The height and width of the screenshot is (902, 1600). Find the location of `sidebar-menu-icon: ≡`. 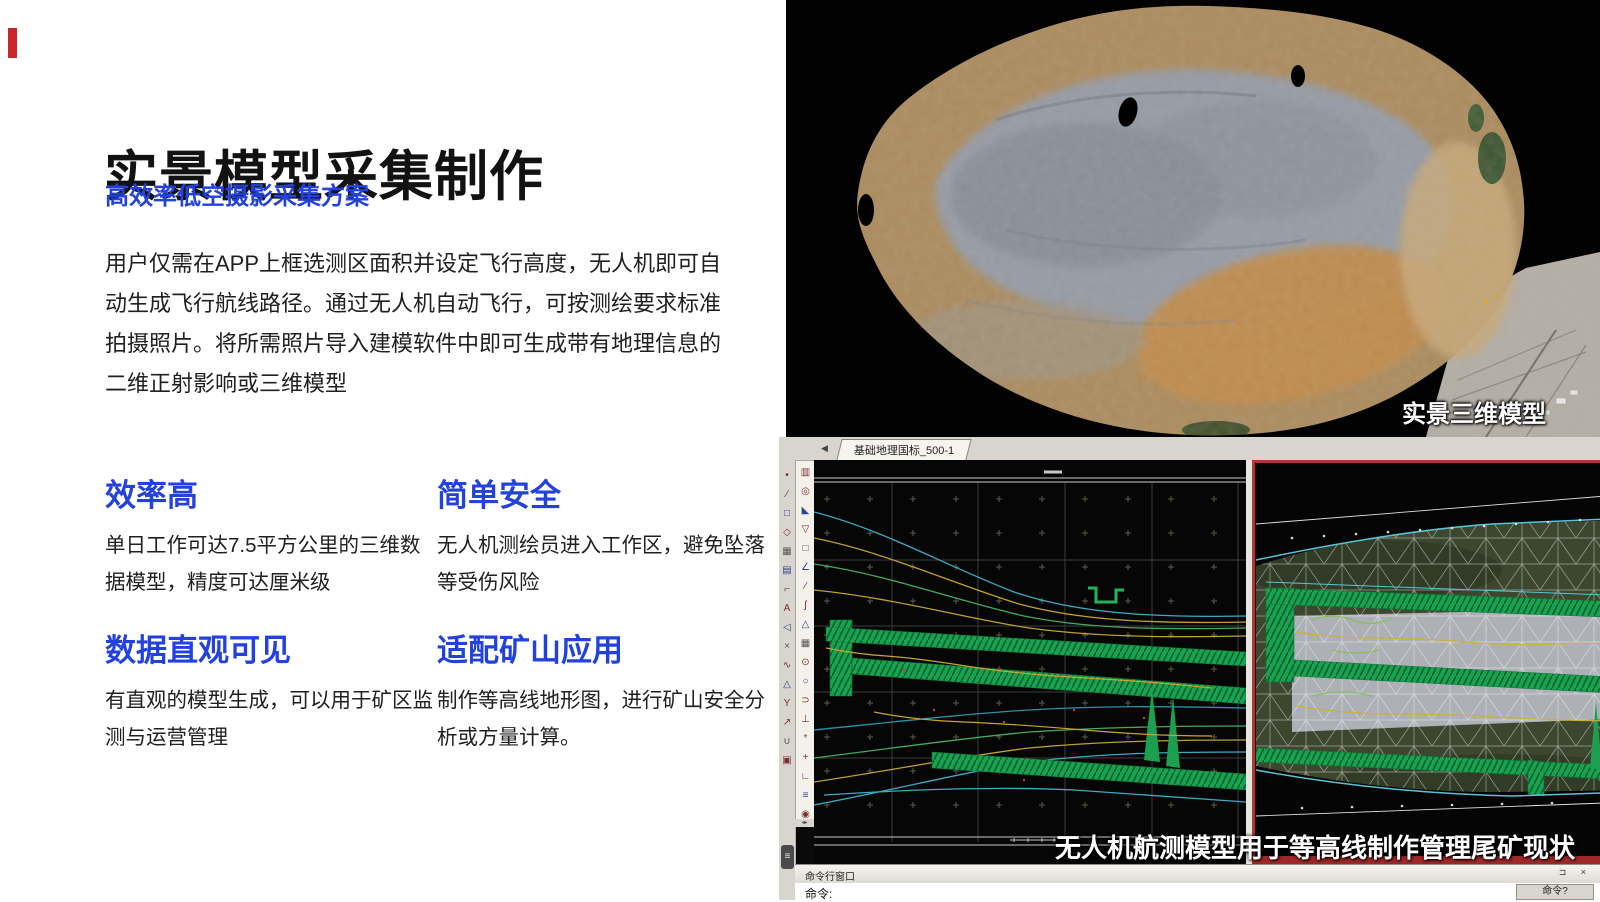

sidebar-menu-icon: ≡ is located at coordinates (787, 857).